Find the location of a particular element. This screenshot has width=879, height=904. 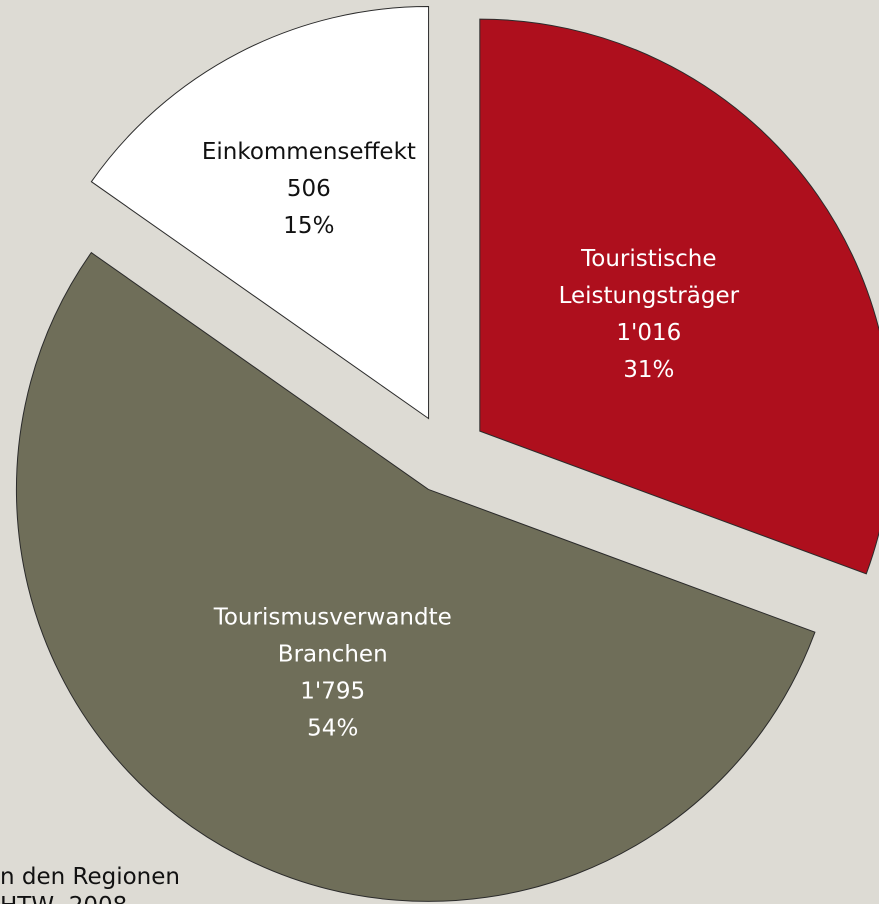

source-note: n den Regionen is located at coordinates (90, 877).